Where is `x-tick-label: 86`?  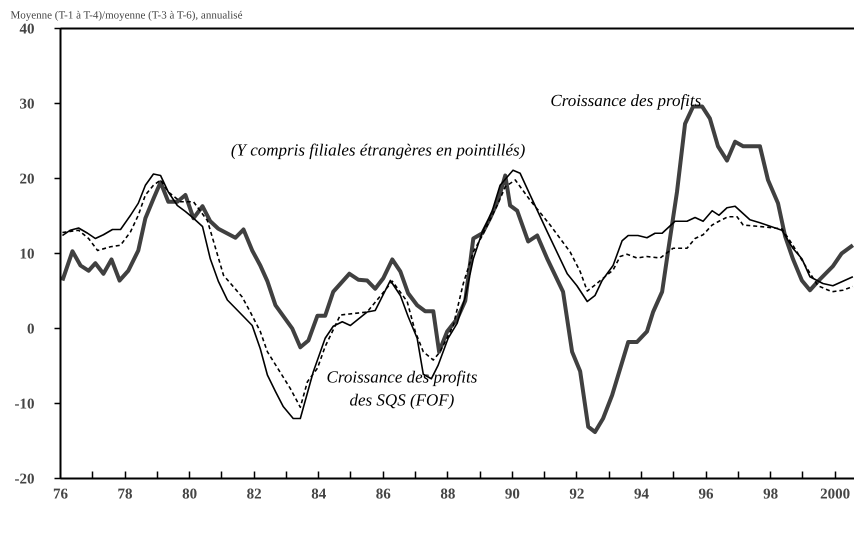
x-tick-label: 86 is located at coordinates (384, 494).